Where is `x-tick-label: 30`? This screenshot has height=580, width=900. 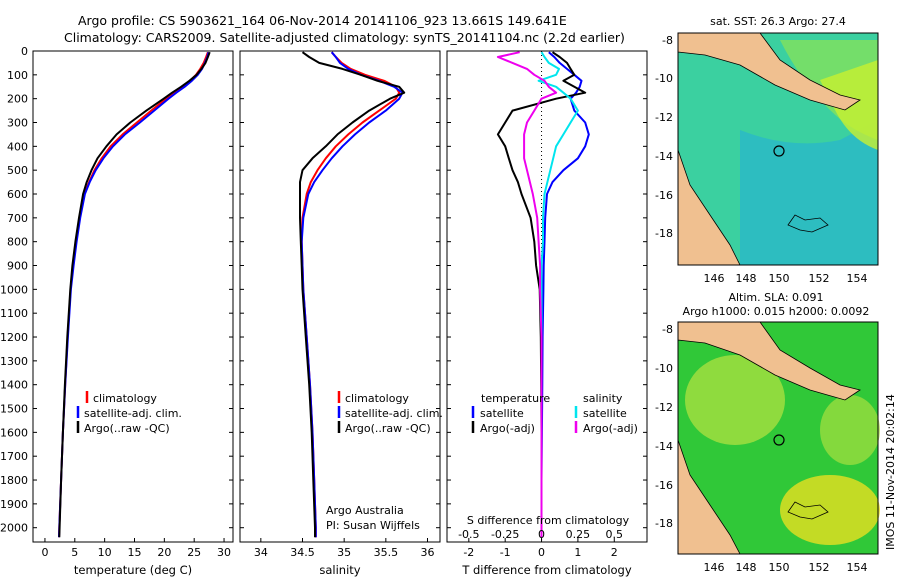
x-tick-label: 30 is located at coordinates (224, 552).